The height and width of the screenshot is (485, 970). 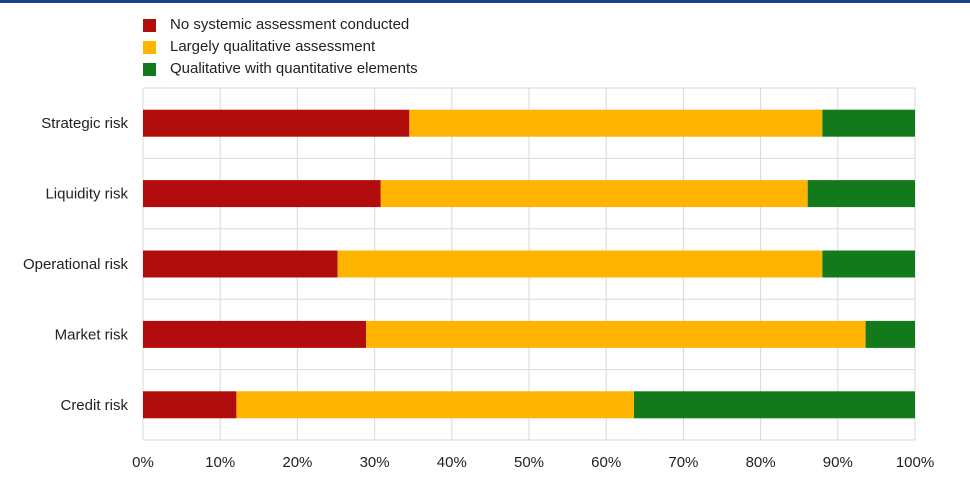 What do you see at coordinates (220, 462) in the screenshot?
I see `x-tick-label: 10%` at bounding box center [220, 462].